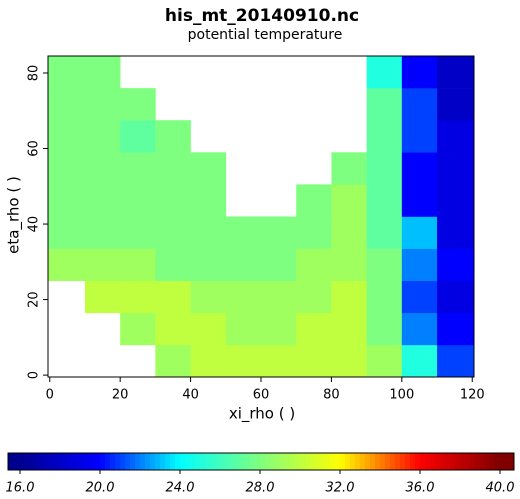  What do you see at coordinates (120, 395) in the screenshot?
I see `x-tick-label: 20` at bounding box center [120, 395].